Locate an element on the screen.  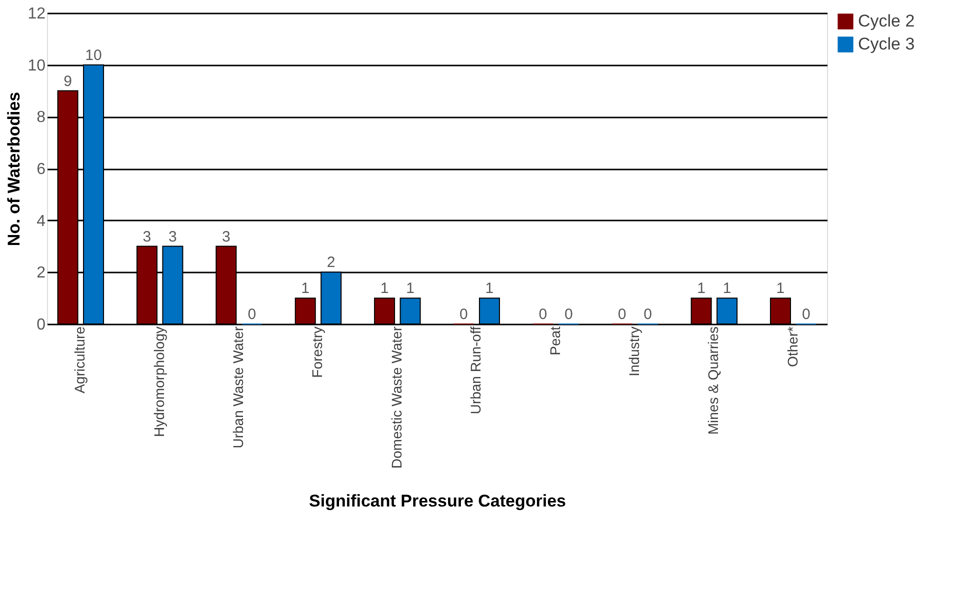
data-label: 9 is located at coordinates (68, 81).